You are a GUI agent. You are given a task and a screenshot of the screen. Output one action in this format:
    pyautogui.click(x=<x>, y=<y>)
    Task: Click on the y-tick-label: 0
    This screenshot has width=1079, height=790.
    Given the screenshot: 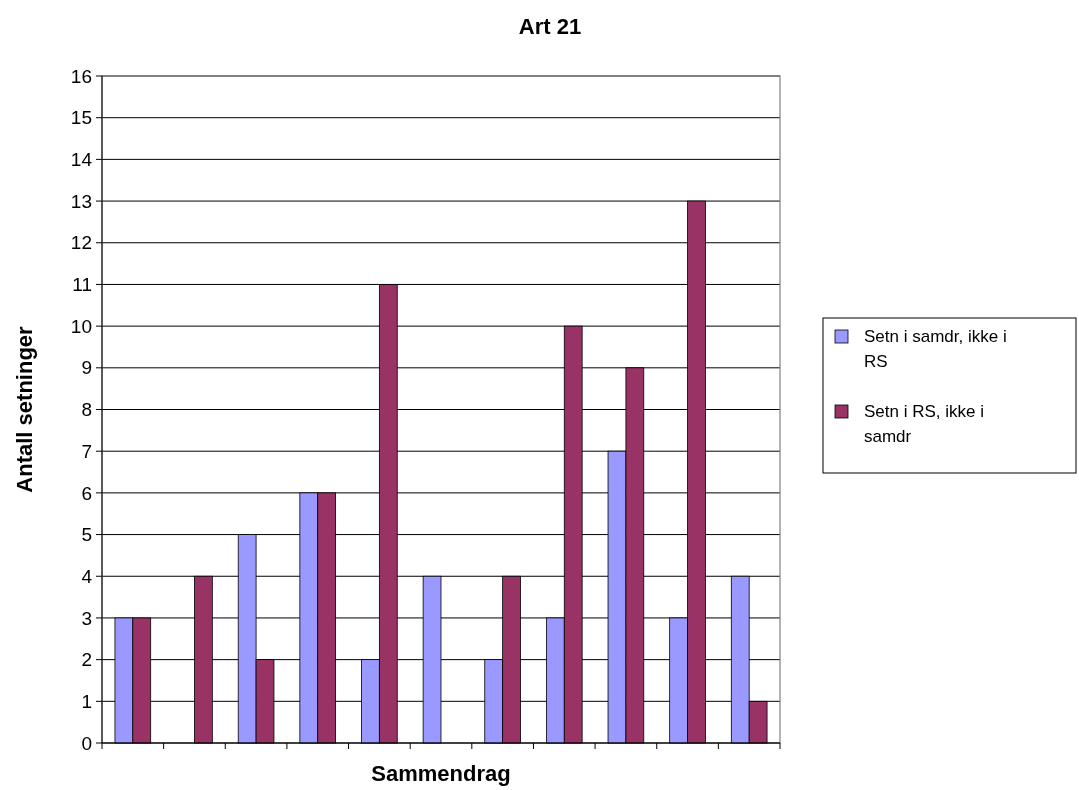 What is the action you would take?
    pyautogui.click(x=86, y=743)
    